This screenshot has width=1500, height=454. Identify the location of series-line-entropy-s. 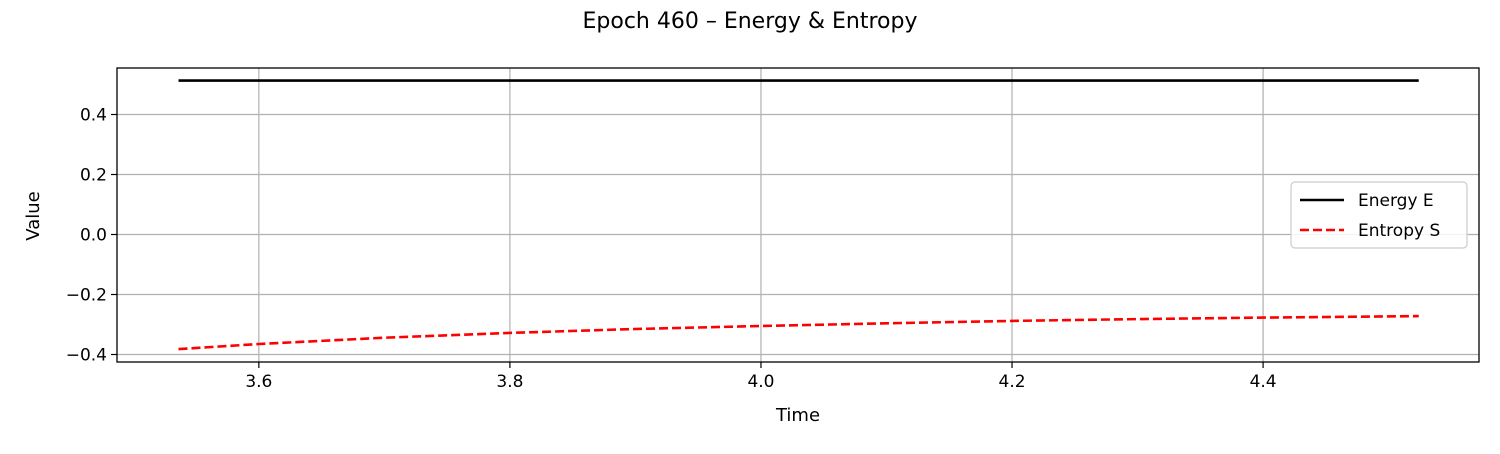
(798, 332).